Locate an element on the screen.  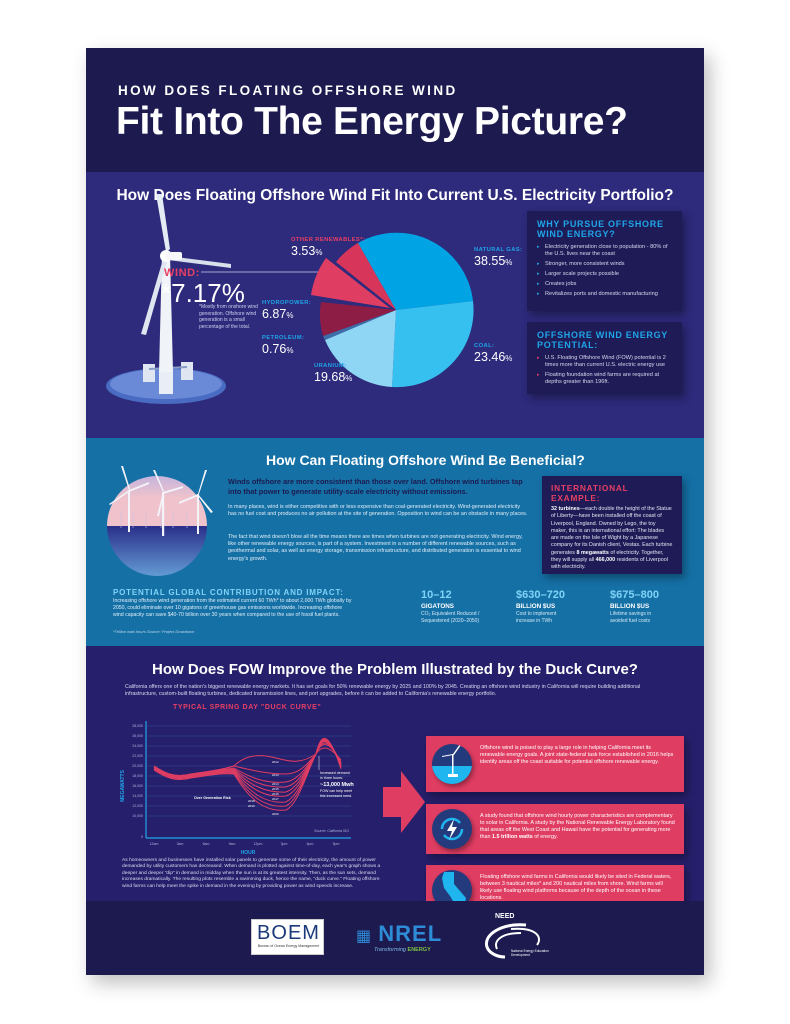
svg-text: 2019 is located at coordinates (251, 806).